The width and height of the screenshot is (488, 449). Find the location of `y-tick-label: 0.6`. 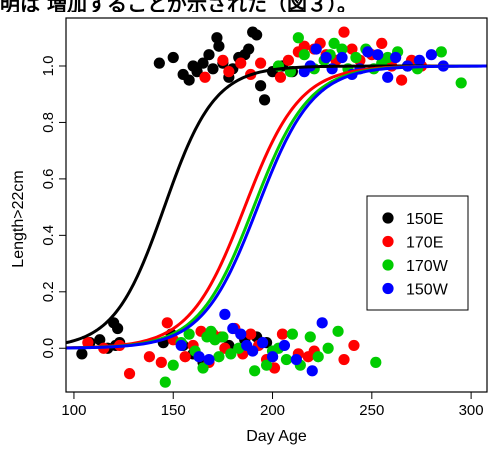

y-tick-label: 0.6 is located at coordinates (48, 178).